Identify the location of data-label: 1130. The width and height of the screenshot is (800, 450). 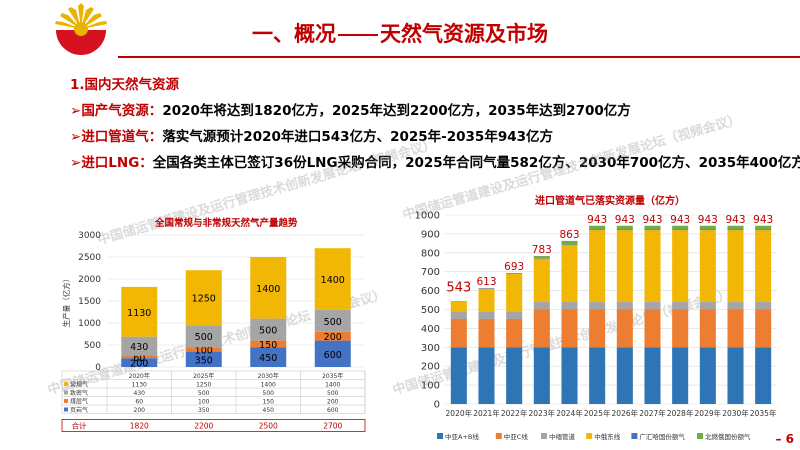
(139, 313).